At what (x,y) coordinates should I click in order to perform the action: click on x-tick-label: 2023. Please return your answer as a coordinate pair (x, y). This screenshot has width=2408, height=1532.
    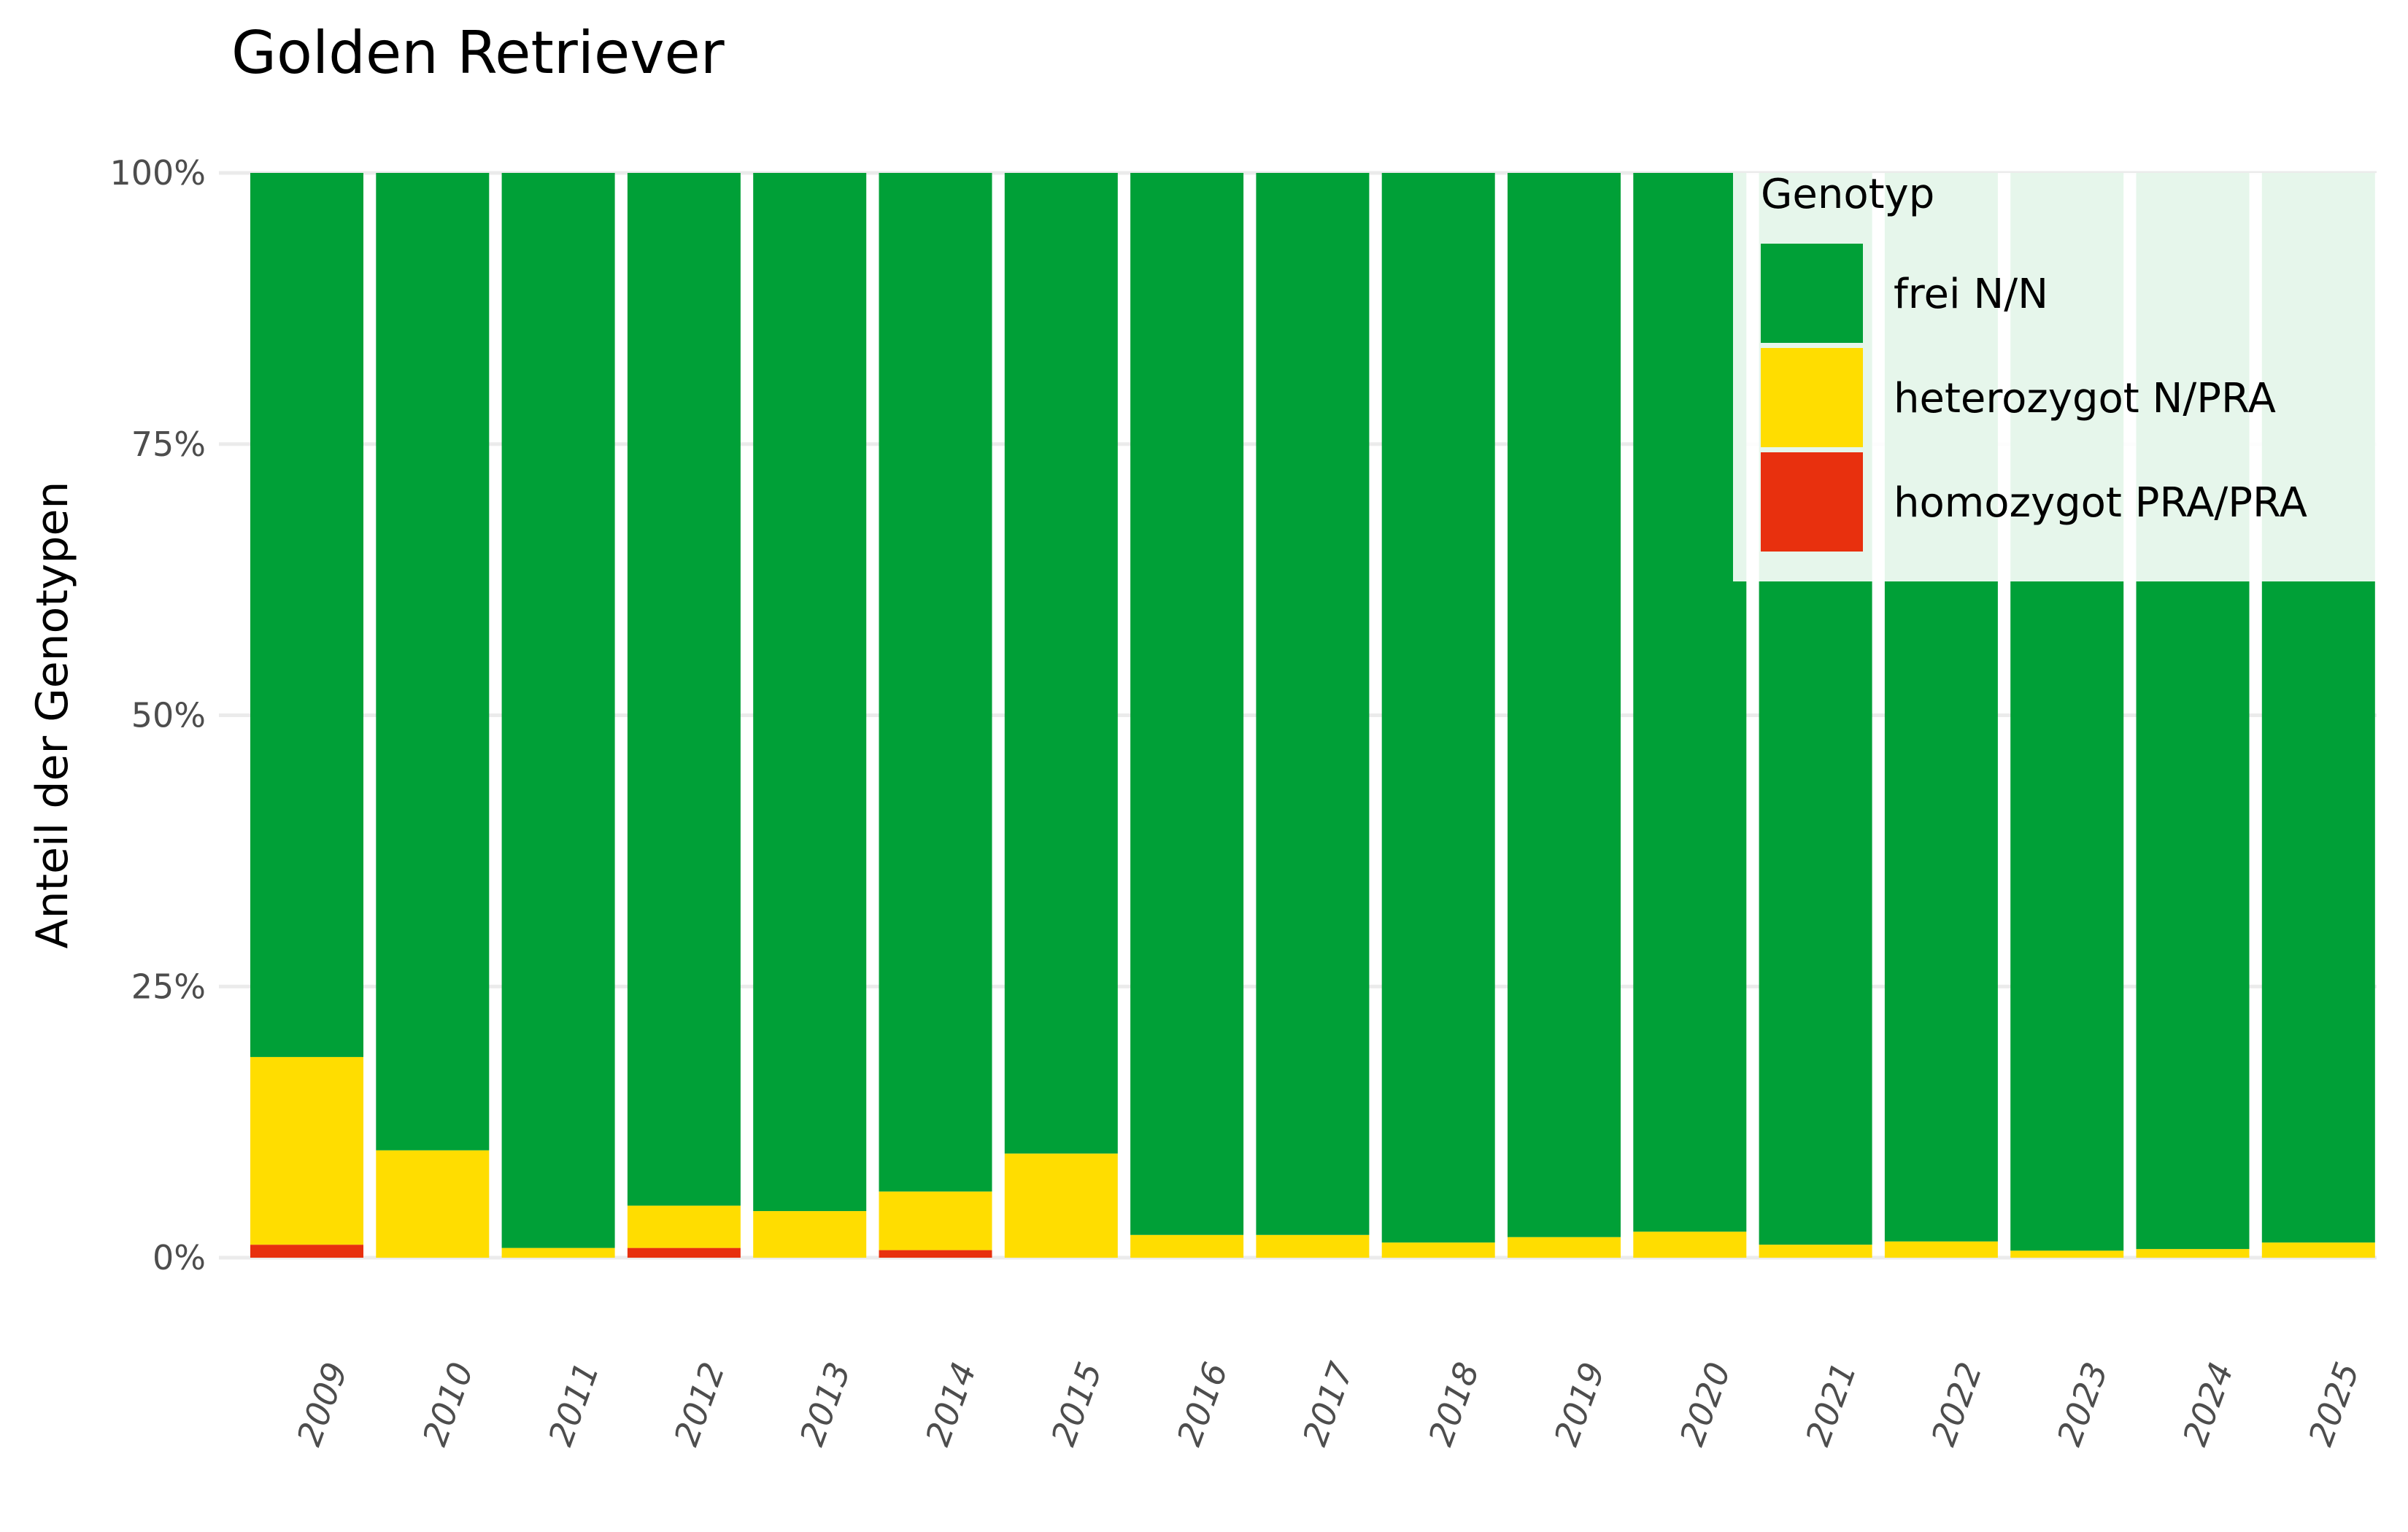
    Looking at the image, I should click on (2082, 1404).